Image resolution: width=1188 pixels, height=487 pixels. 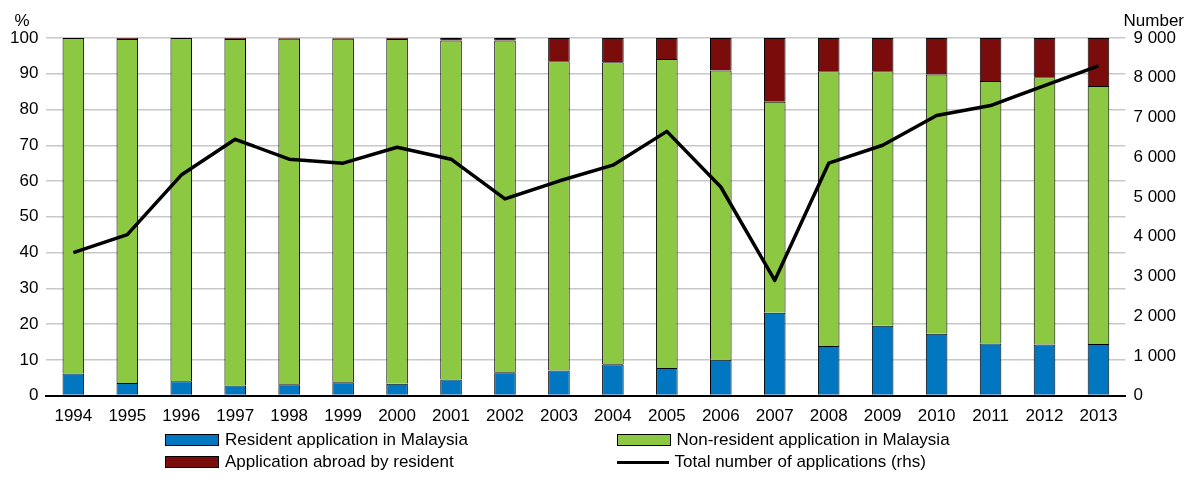 I want to click on y2-tick-label: 2 000, so click(x=1155, y=315).